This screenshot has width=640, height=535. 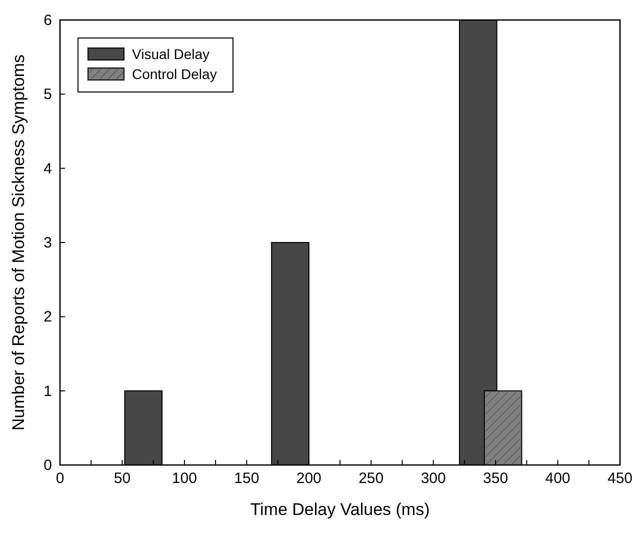 I want to click on x-axis-title: Time Delay Values (ms), so click(x=340, y=509).